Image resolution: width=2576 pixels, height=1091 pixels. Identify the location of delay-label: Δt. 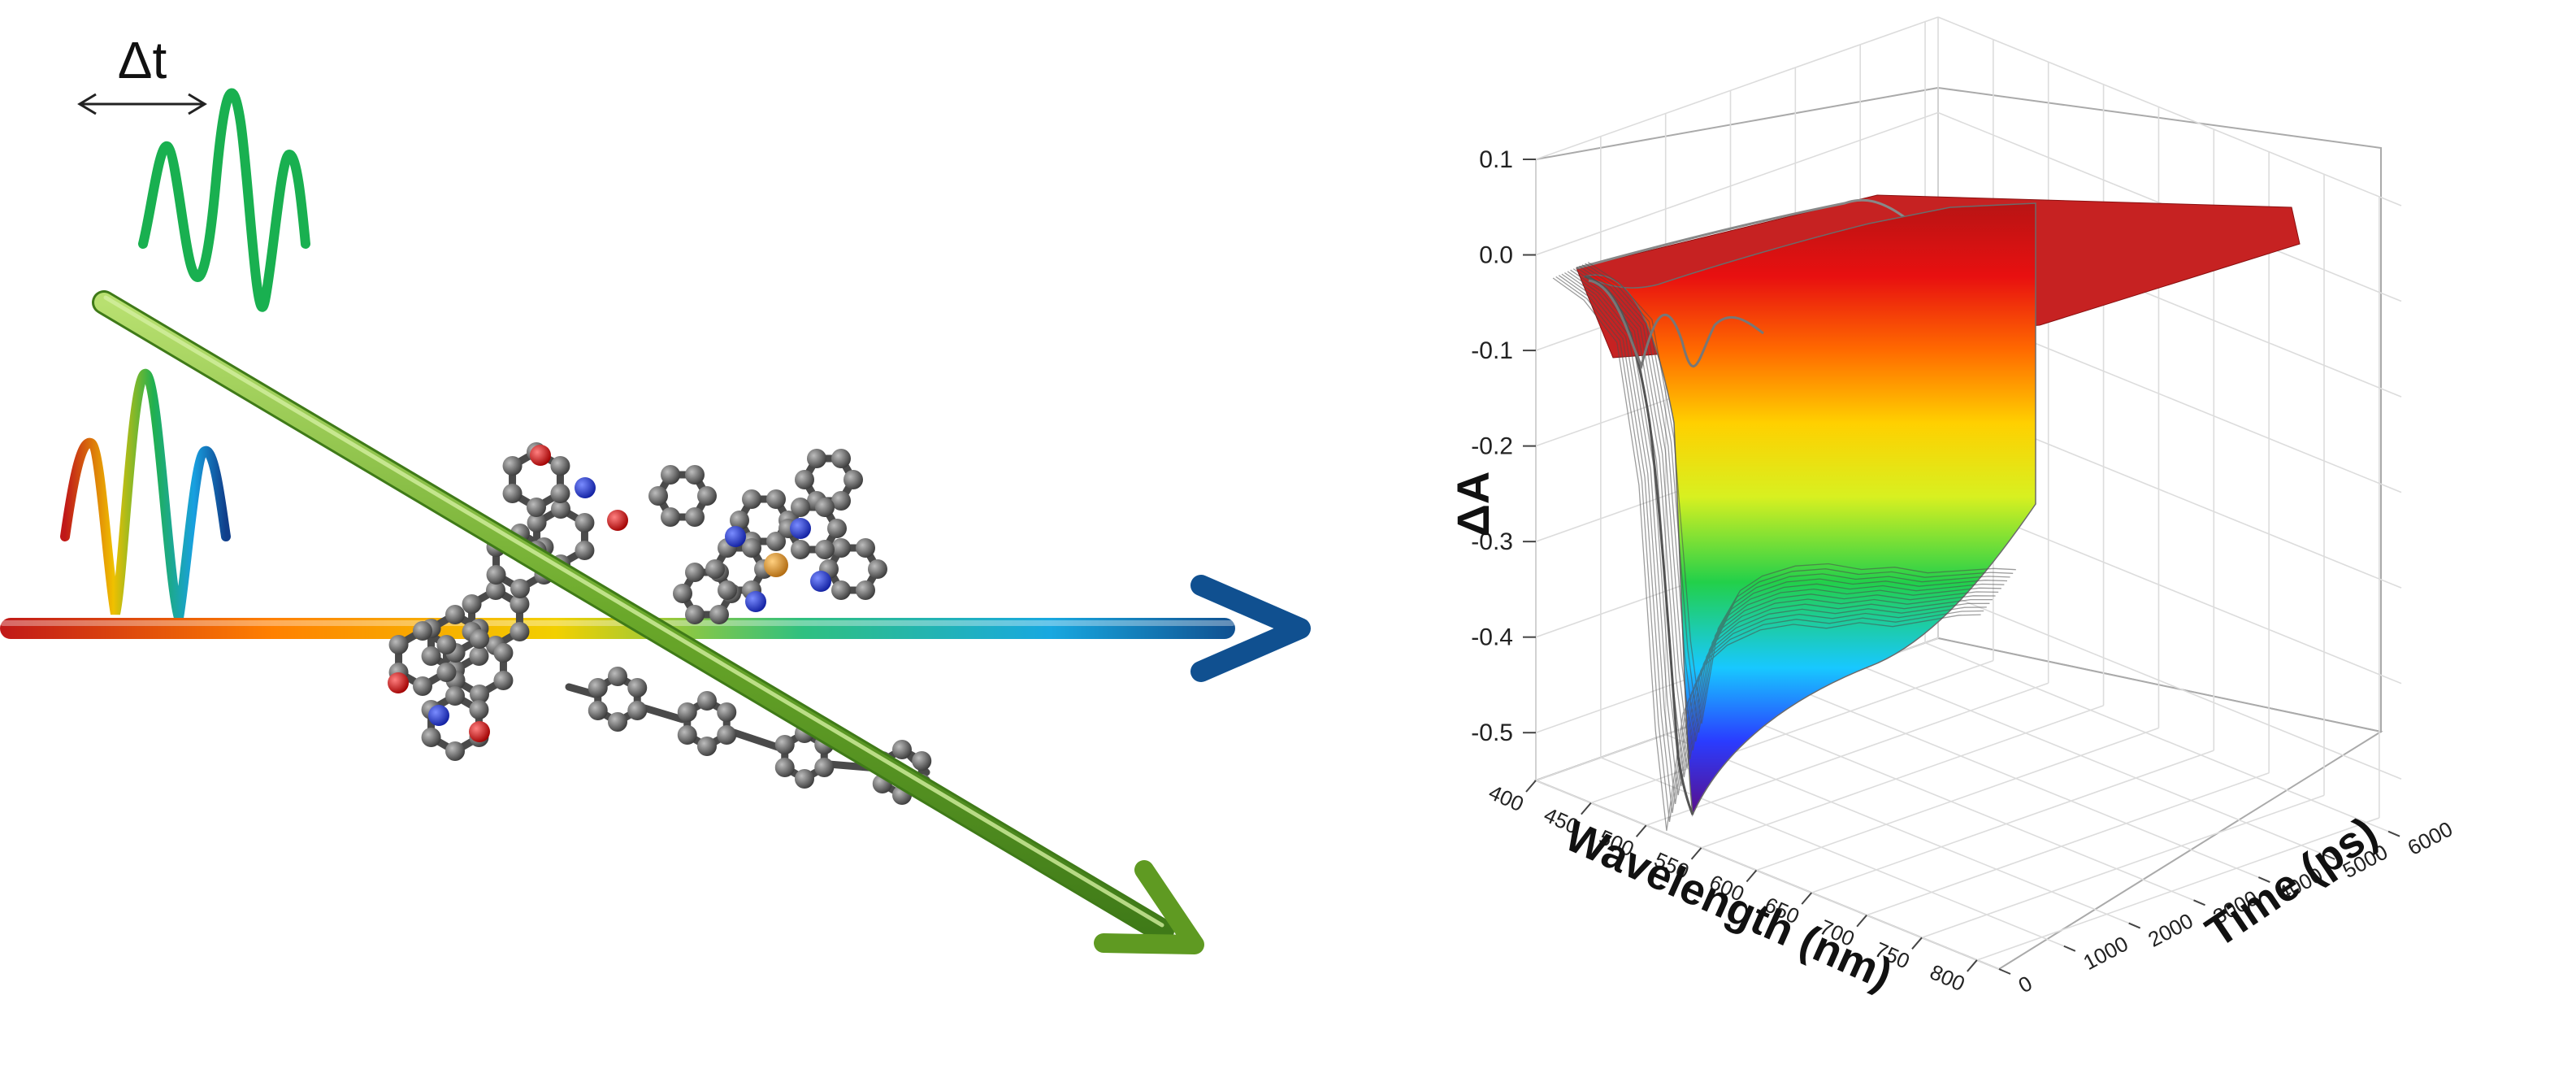
(142, 60).